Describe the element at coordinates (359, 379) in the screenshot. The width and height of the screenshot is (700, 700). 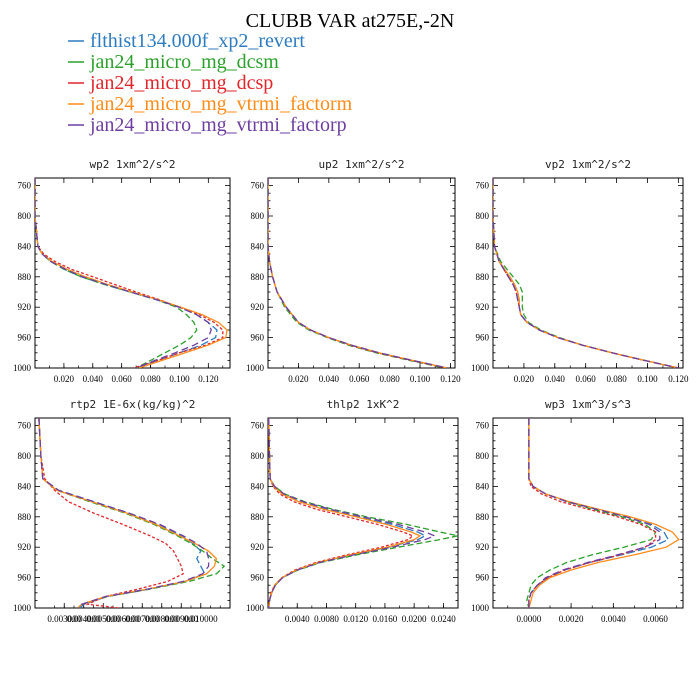
I see `x-tick-label: 0.060` at that location.